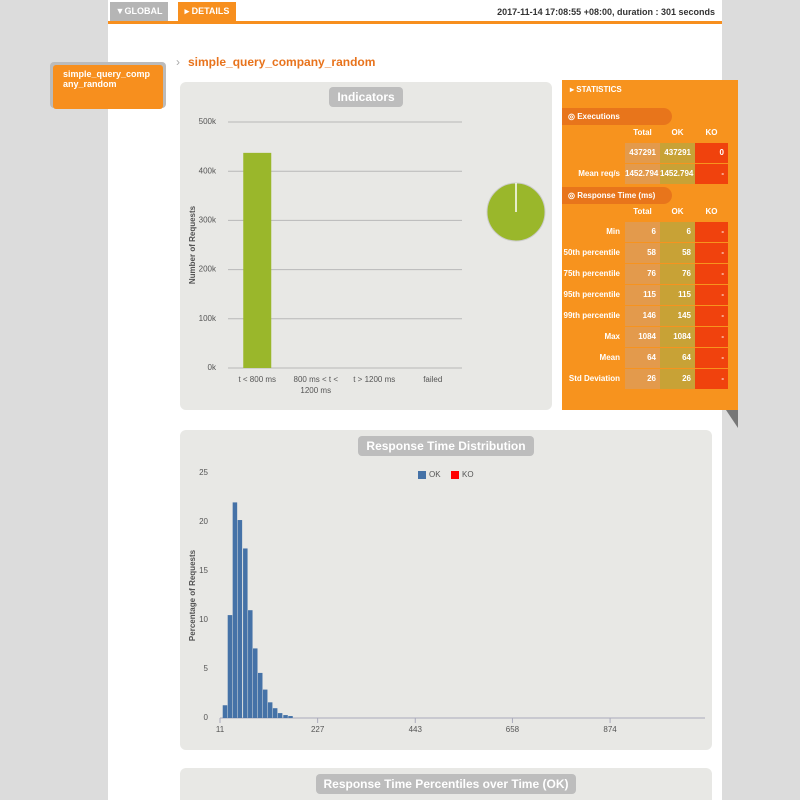 This screenshot has height=800, width=800. I want to click on section-label: Response Time (ms), so click(616, 195).